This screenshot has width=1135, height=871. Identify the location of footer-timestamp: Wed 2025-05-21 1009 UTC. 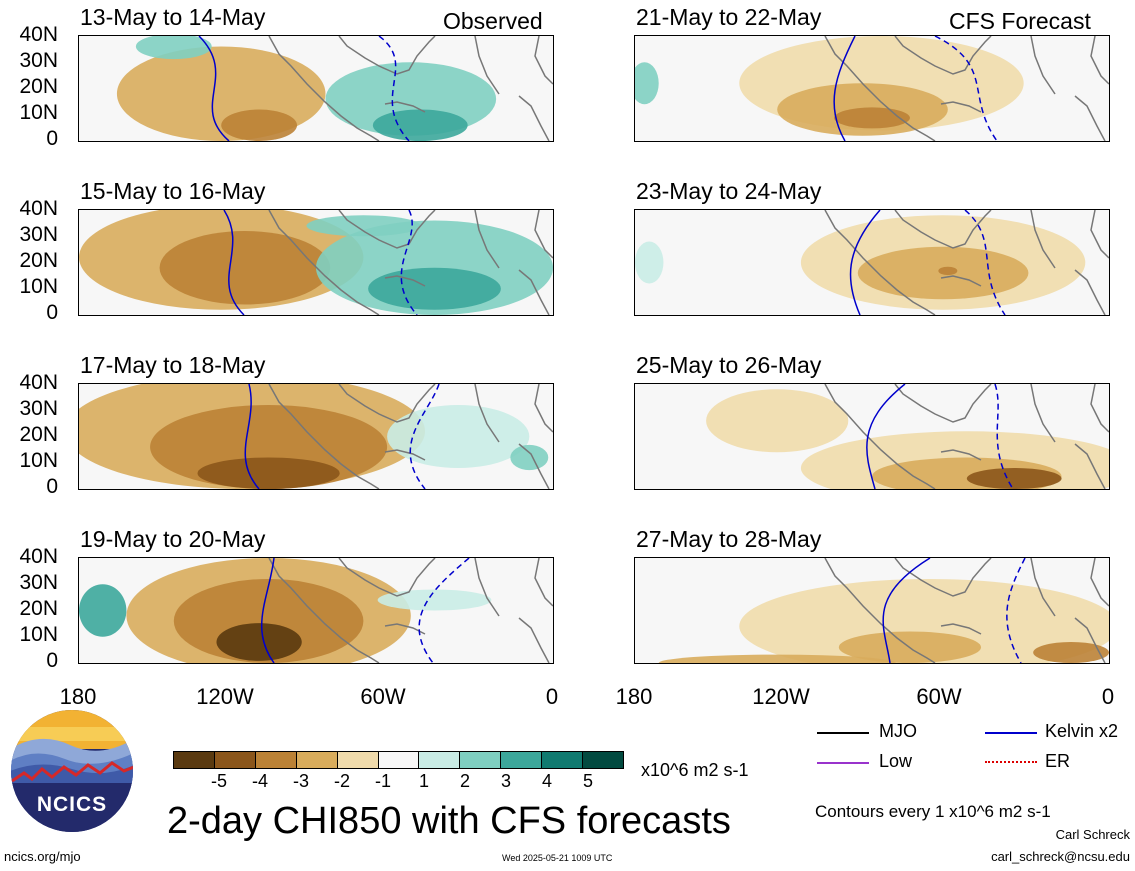
(557, 858).